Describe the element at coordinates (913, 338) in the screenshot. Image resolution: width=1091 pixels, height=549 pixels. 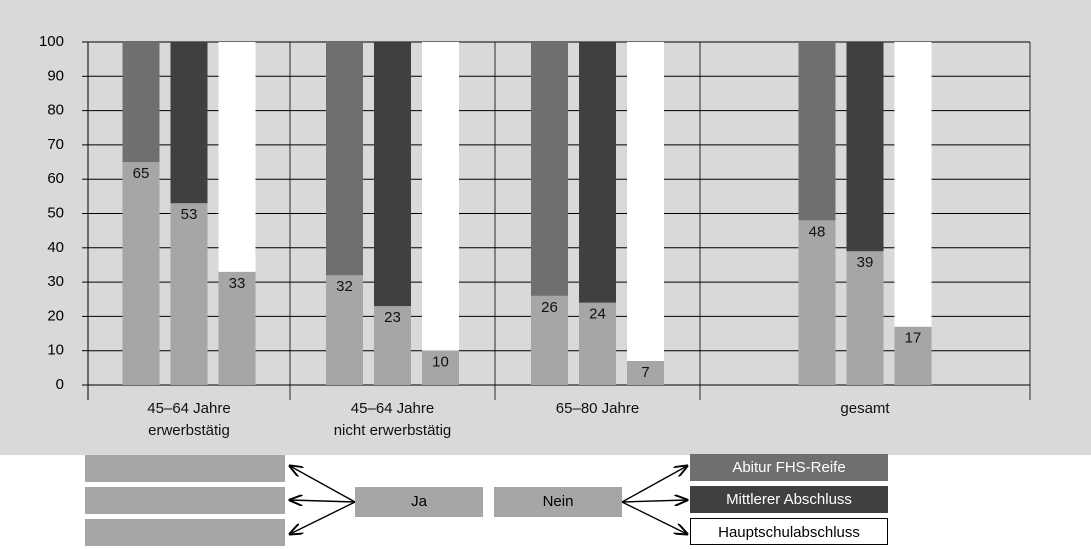
I see `value-label: 17` at that location.